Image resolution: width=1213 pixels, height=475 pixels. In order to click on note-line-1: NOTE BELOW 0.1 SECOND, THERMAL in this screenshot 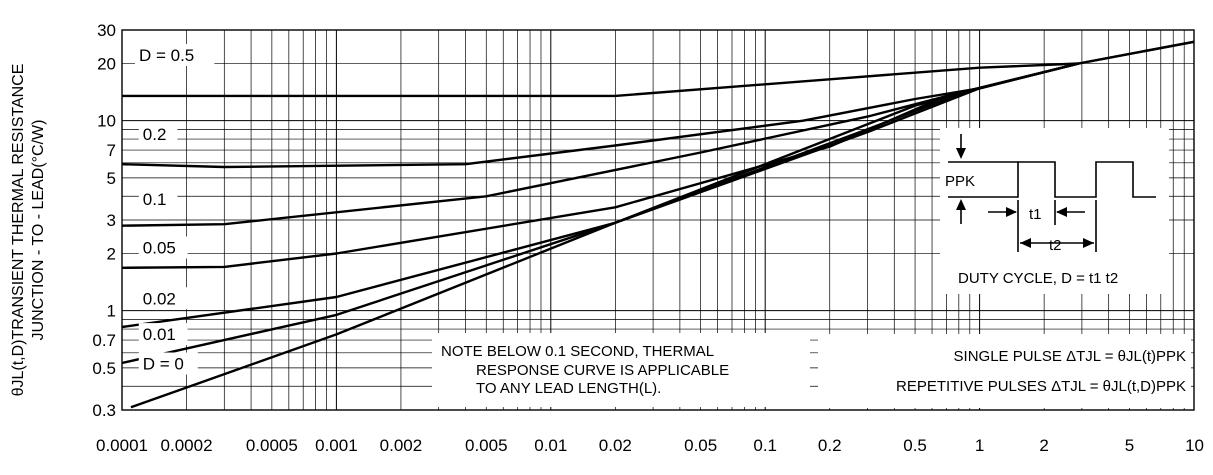, I will do `click(577, 351)`.